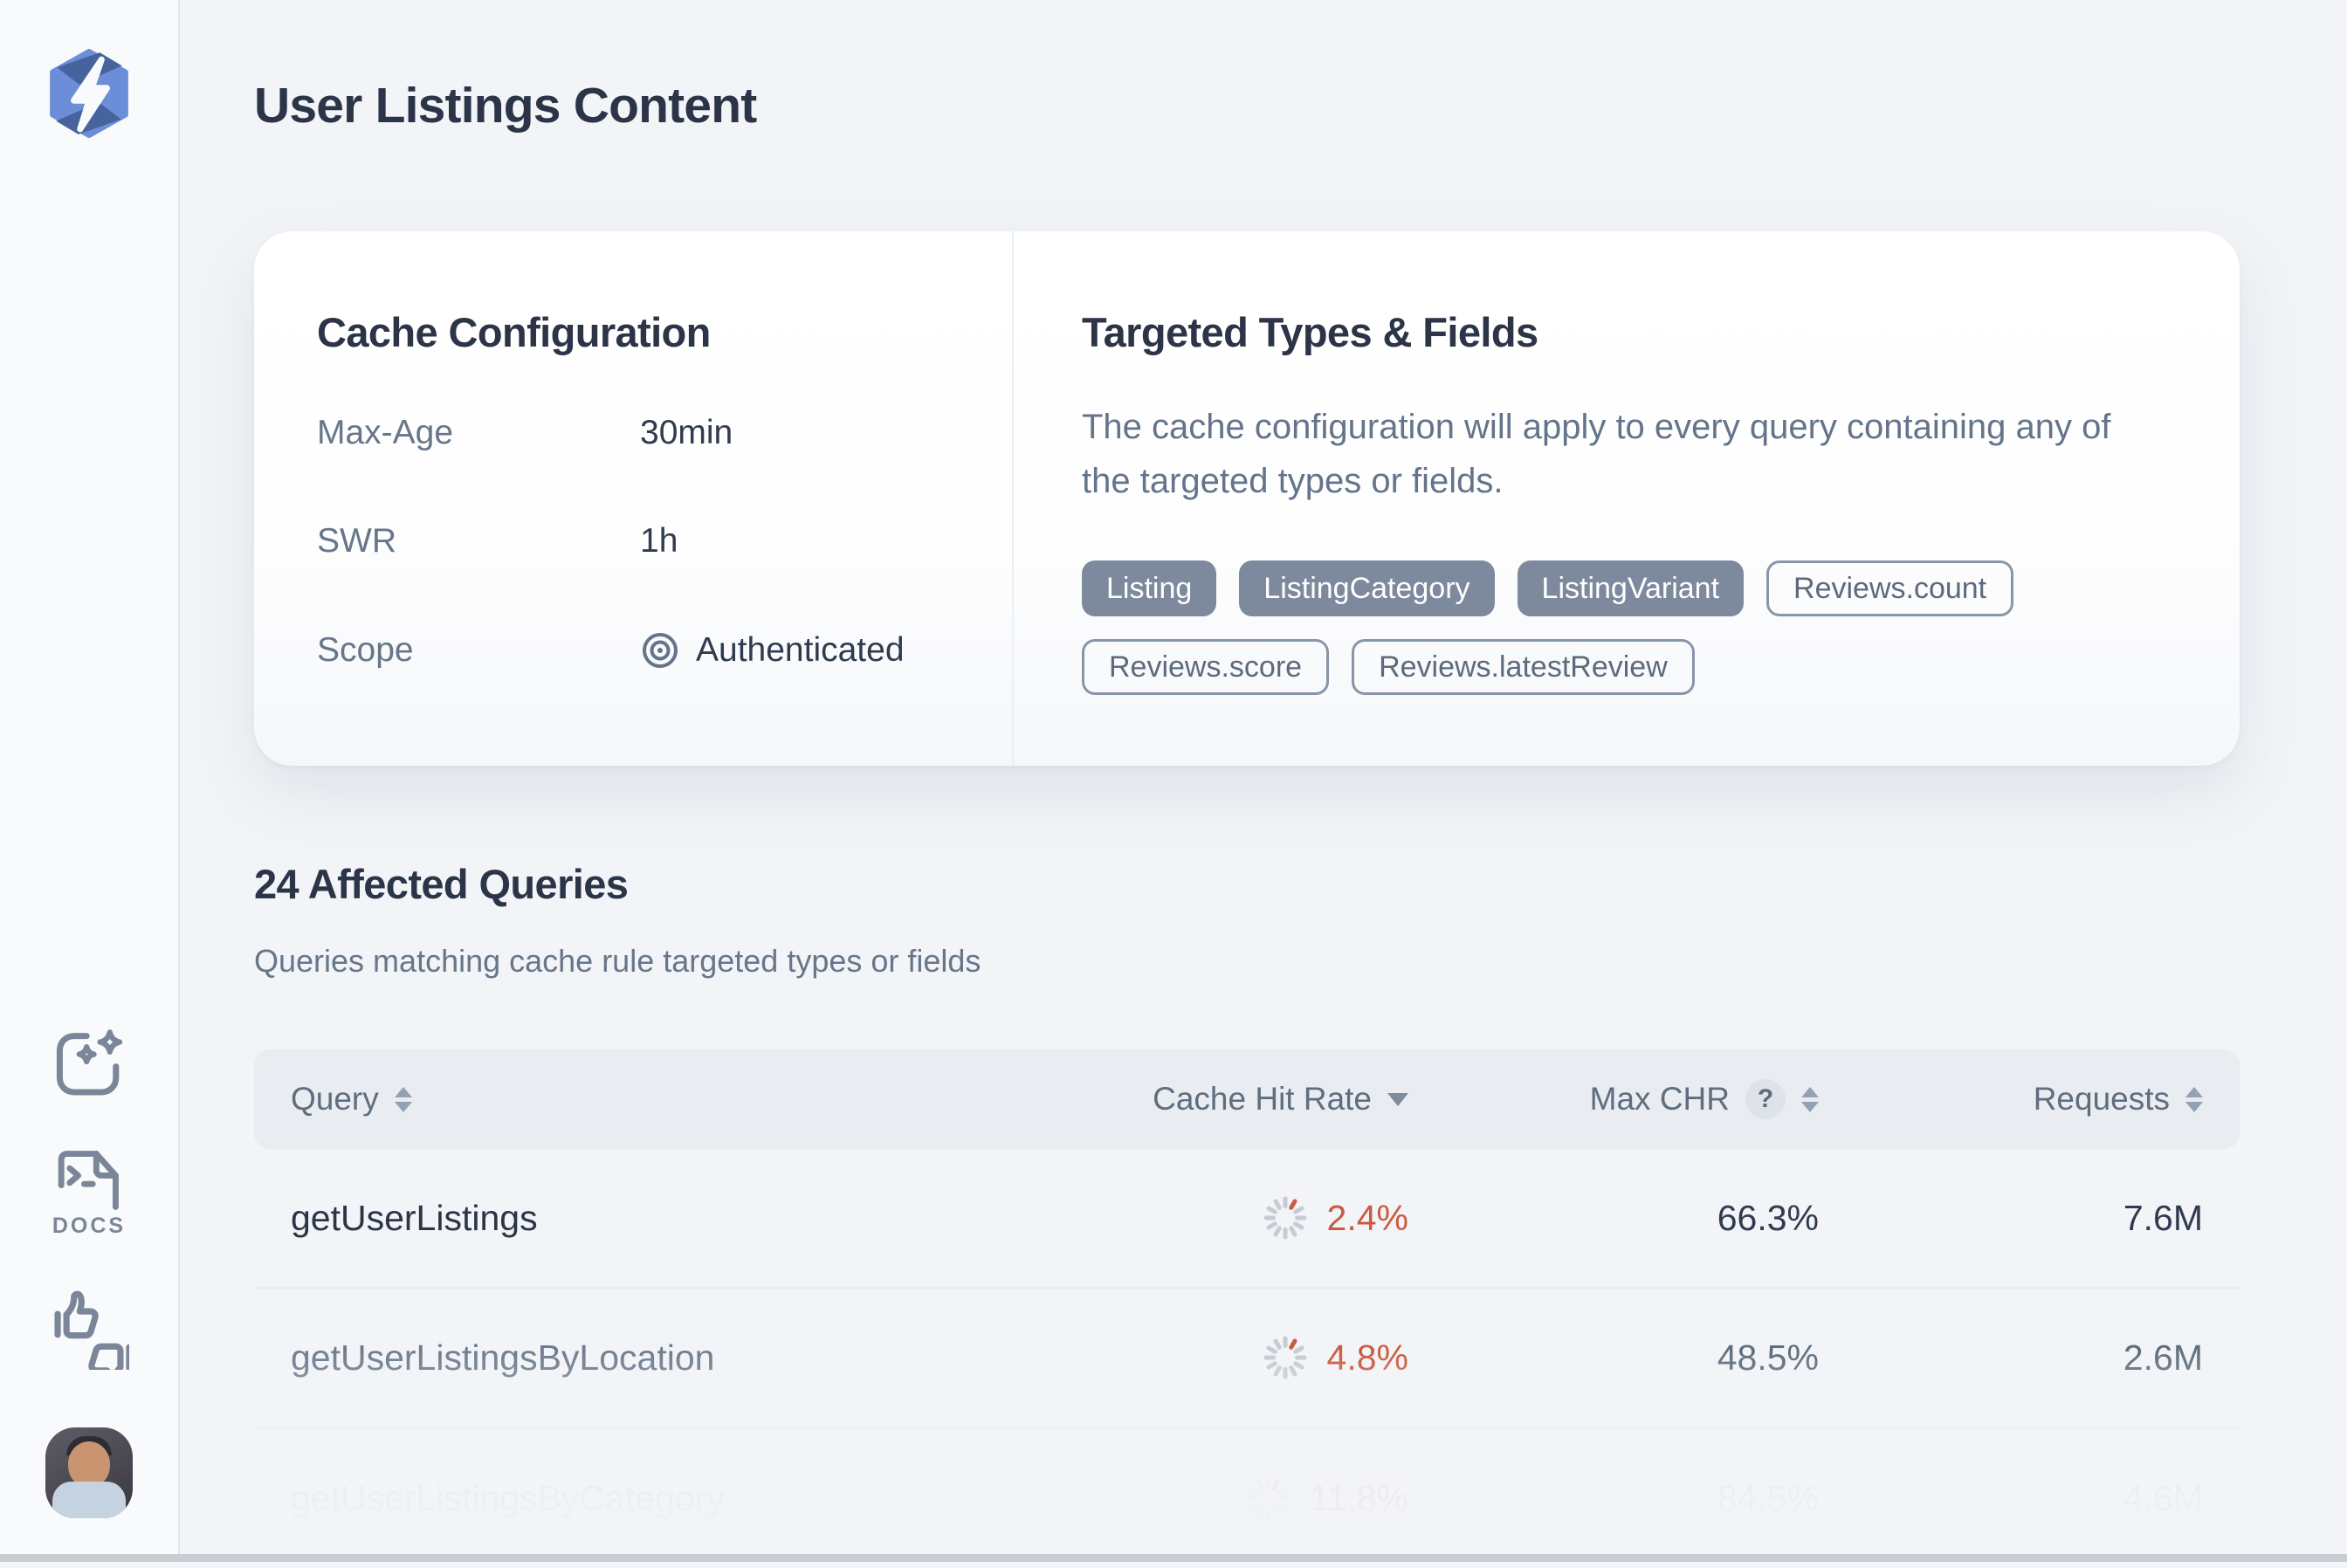 This screenshot has width=2347, height=1568. Describe the element at coordinates (505, 106) in the screenshot. I see `page-title: User Listings Content` at that location.